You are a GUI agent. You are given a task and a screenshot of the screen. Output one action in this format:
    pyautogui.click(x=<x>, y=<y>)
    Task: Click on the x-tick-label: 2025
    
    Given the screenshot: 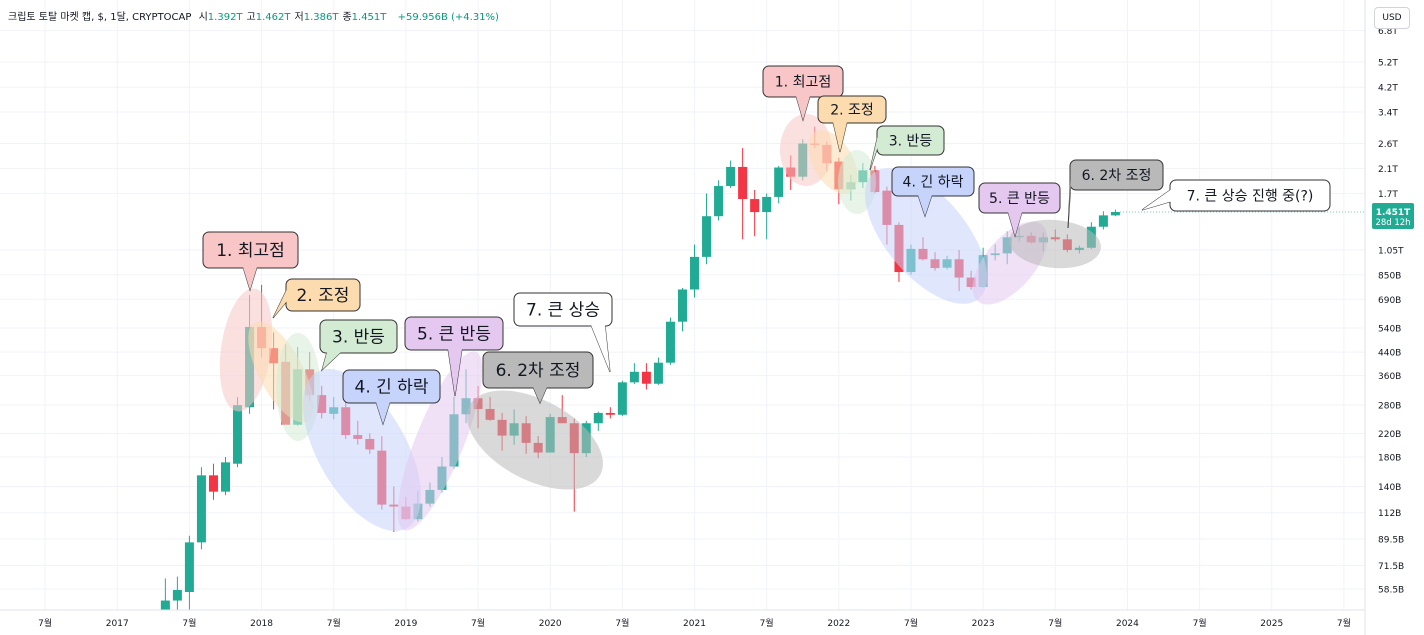 What is the action you would take?
    pyautogui.click(x=1271, y=624)
    